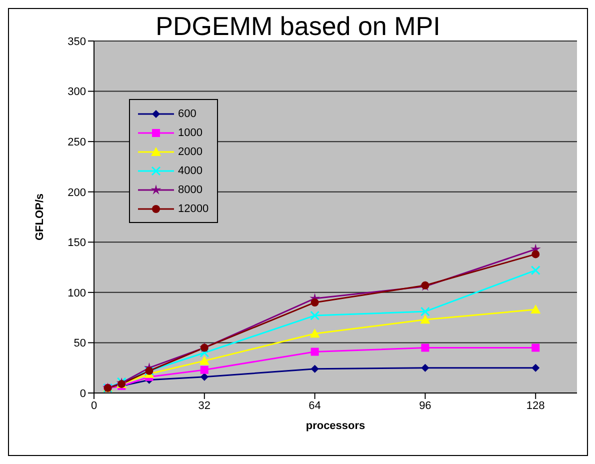  What do you see at coordinates (193, 208) in the screenshot?
I see `legend-label: 12000` at bounding box center [193, 208].